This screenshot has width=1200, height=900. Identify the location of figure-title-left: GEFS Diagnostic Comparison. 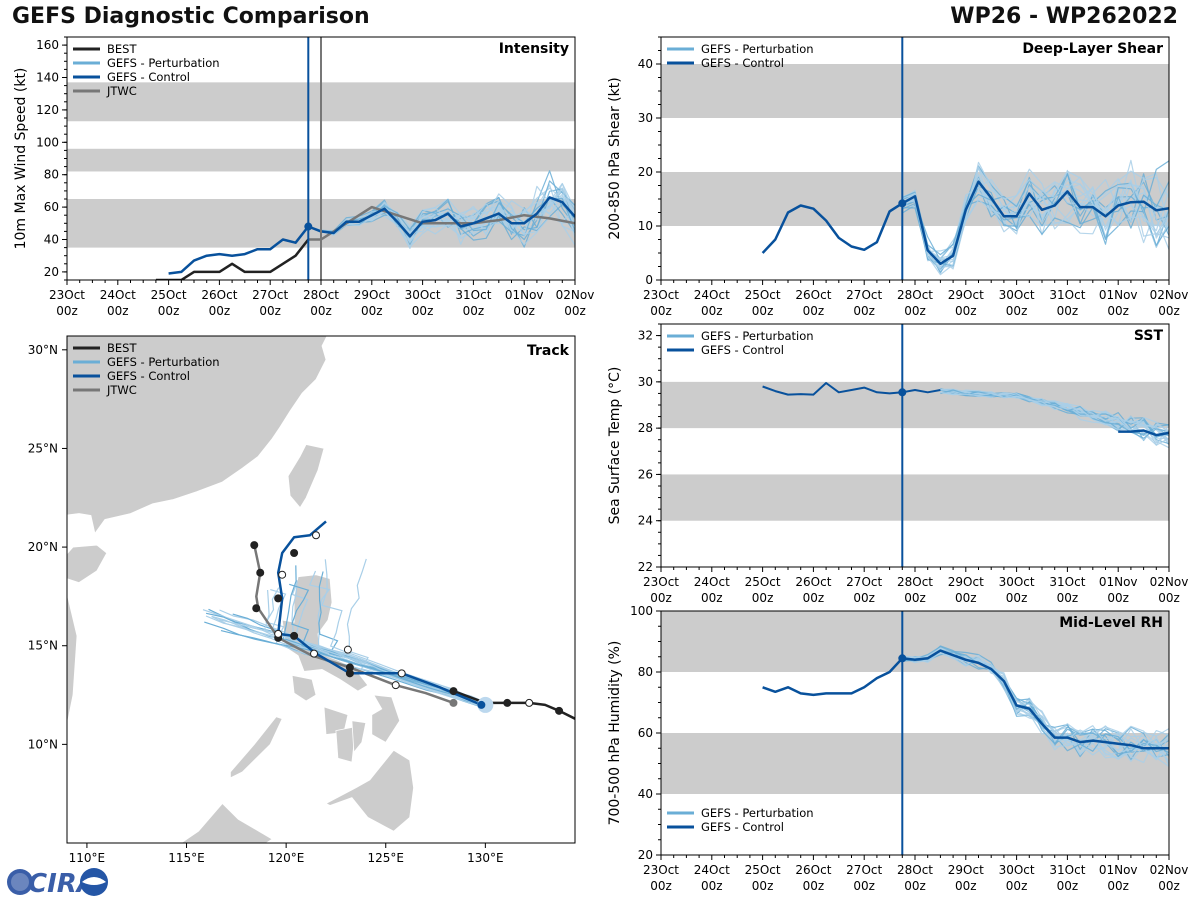
(191, 16).